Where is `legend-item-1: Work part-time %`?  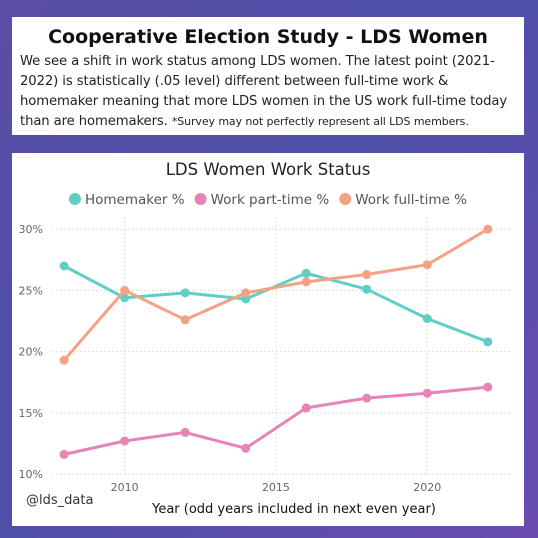 legend-item-1: Work part-time % is located at coordinates (262, 200).